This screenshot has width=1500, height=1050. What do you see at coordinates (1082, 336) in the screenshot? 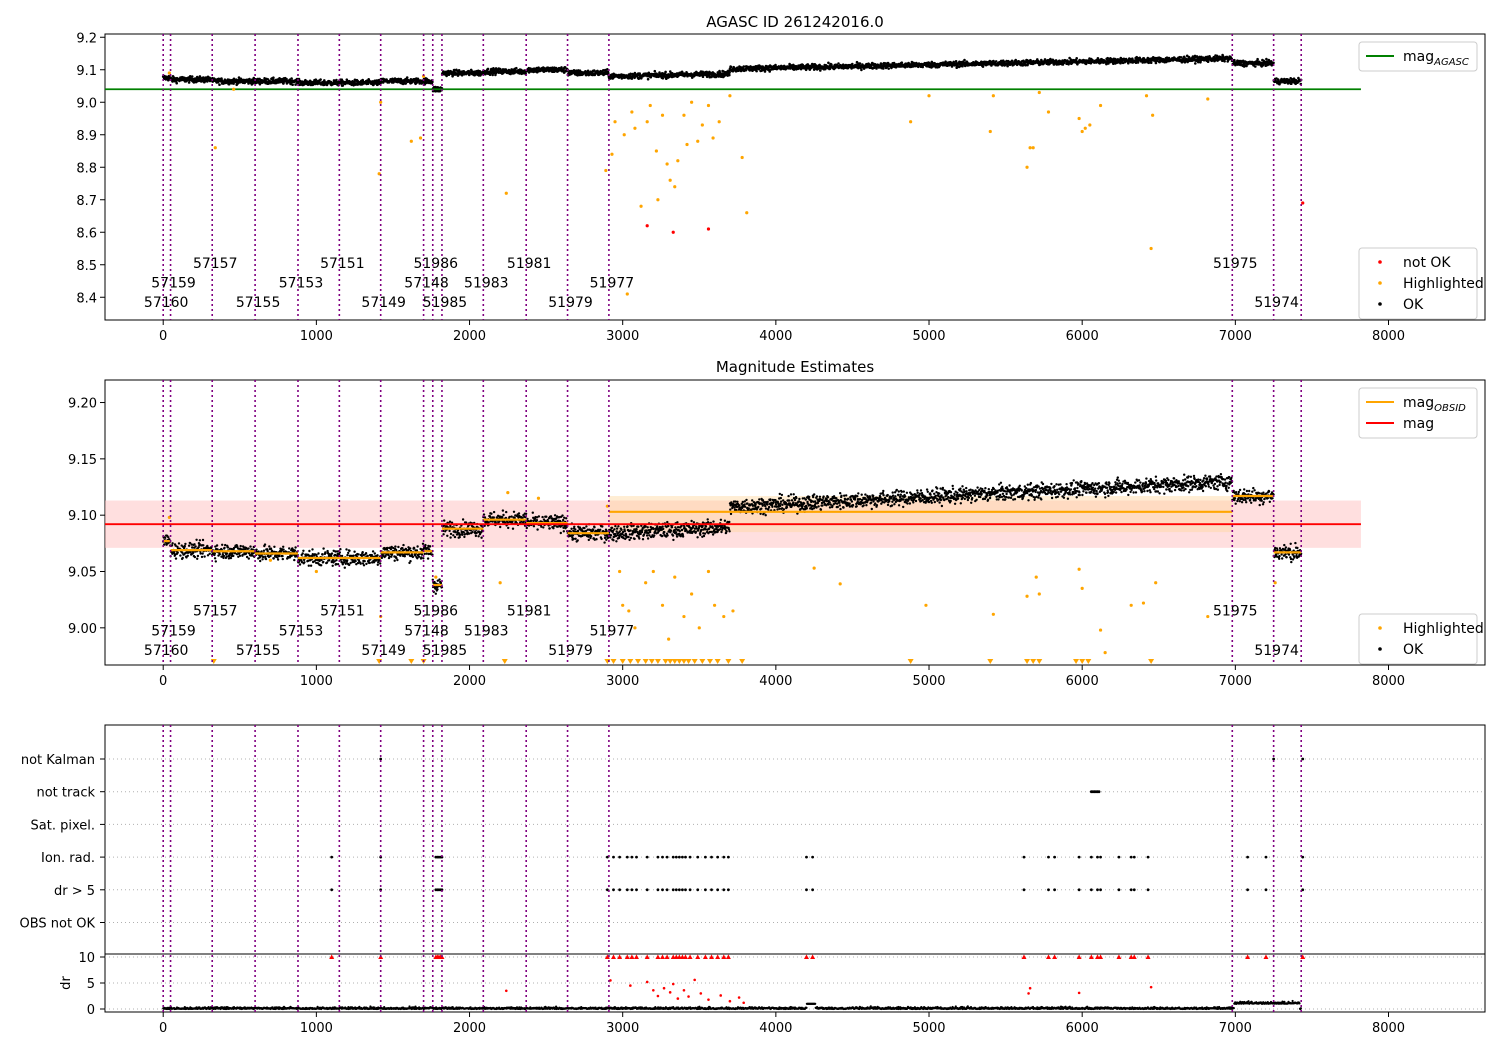
I see `panel1-xtick-label: 6000` at bounding box center [1082, 336].